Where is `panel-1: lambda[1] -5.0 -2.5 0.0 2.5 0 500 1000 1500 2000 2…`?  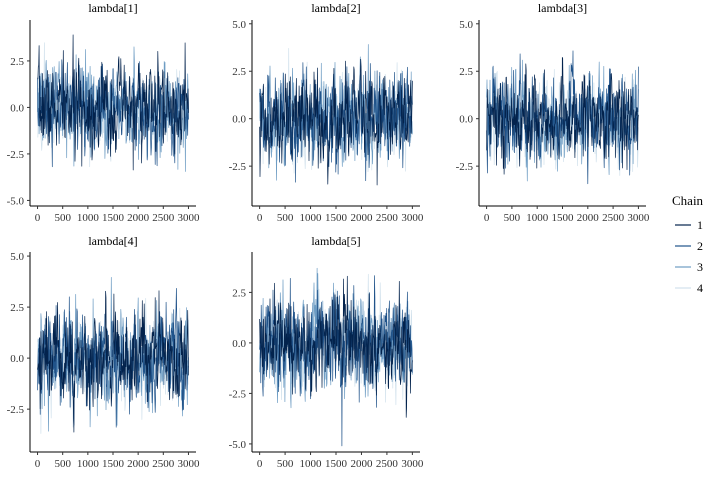
panel-1: lambda[1] -5.0 -2.5 0.0 2.5 0 500 1000 1500 2000 2… is located at coordinates (103, 112).